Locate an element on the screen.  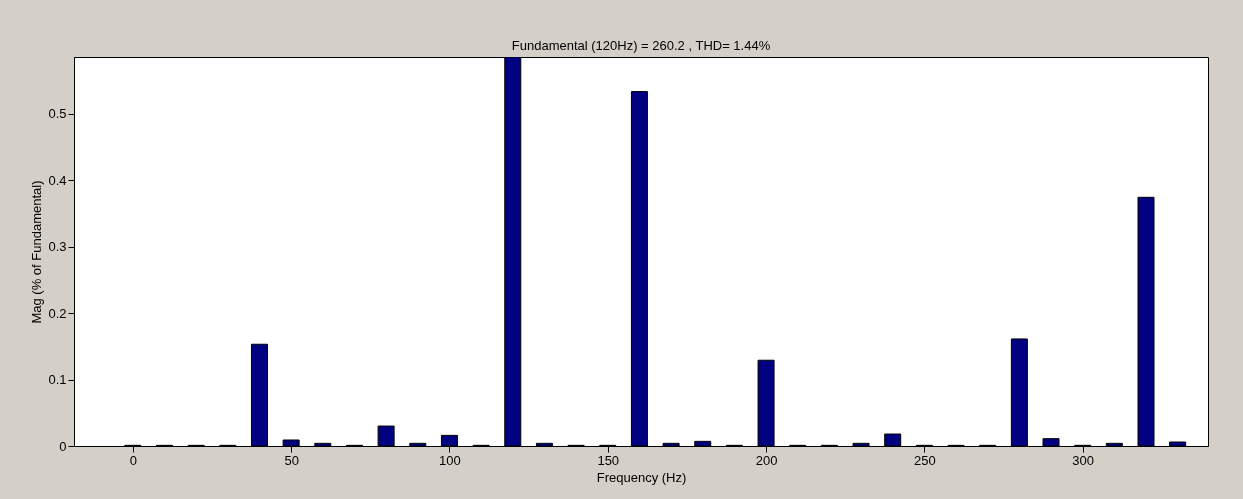
y-tick-label: 0.2 is located at coordinates (57, 313).